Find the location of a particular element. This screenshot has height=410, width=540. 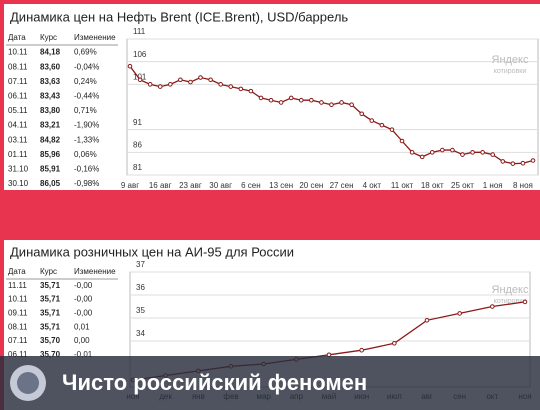

x-tick-label: 8 ноя is located at coordinates (523, 185).